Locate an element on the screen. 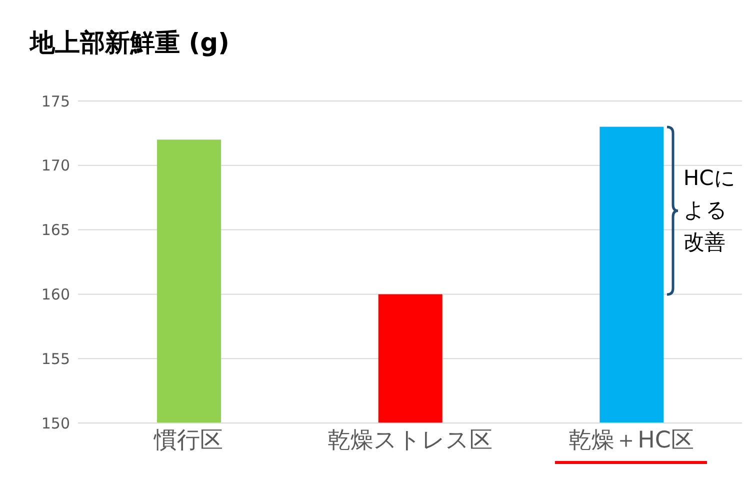  x-tick-label: 慣行区 is located at coordinates (188, 440).